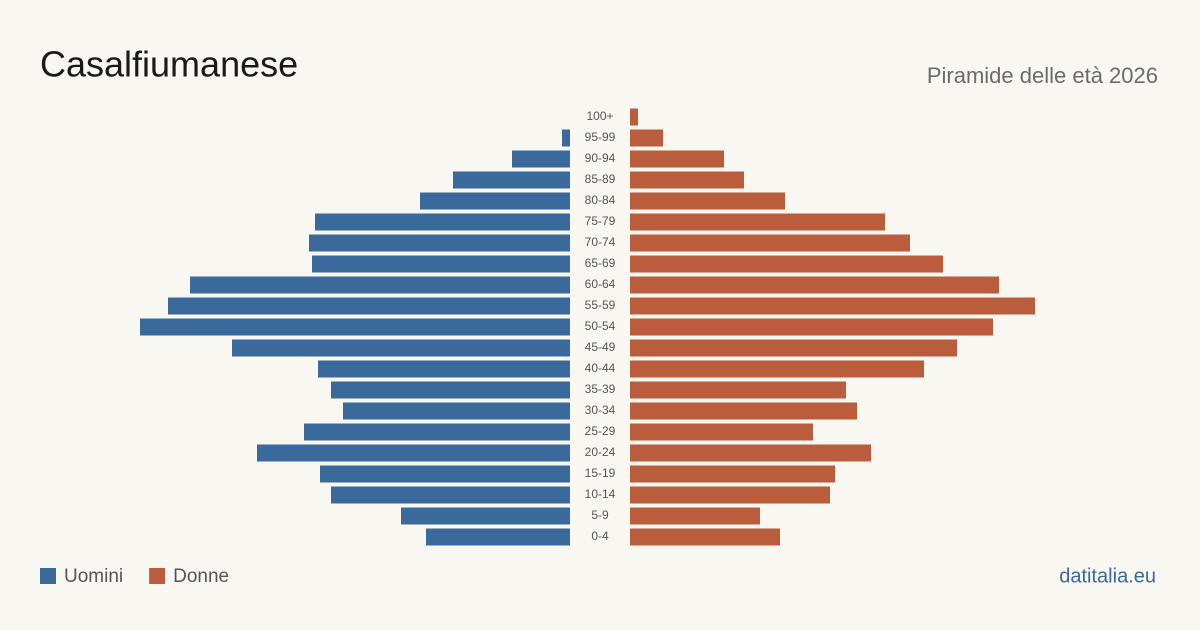  Describe the element at coordinates (1107, 576) in the screenshot. I see `source: datitalia.eu` at that location.